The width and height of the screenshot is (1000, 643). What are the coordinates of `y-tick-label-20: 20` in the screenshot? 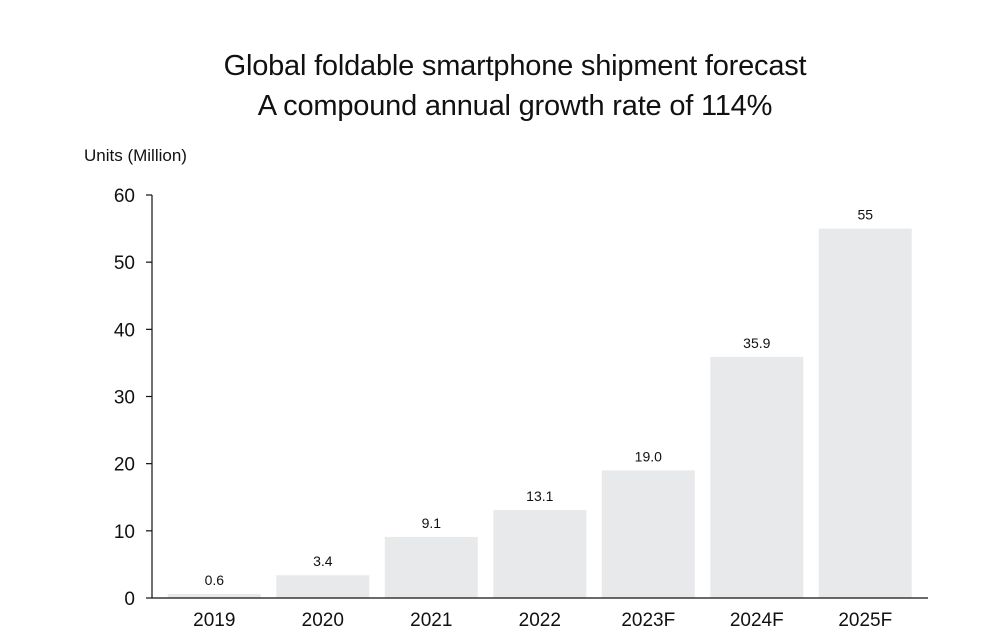 It's located at (124, 465).